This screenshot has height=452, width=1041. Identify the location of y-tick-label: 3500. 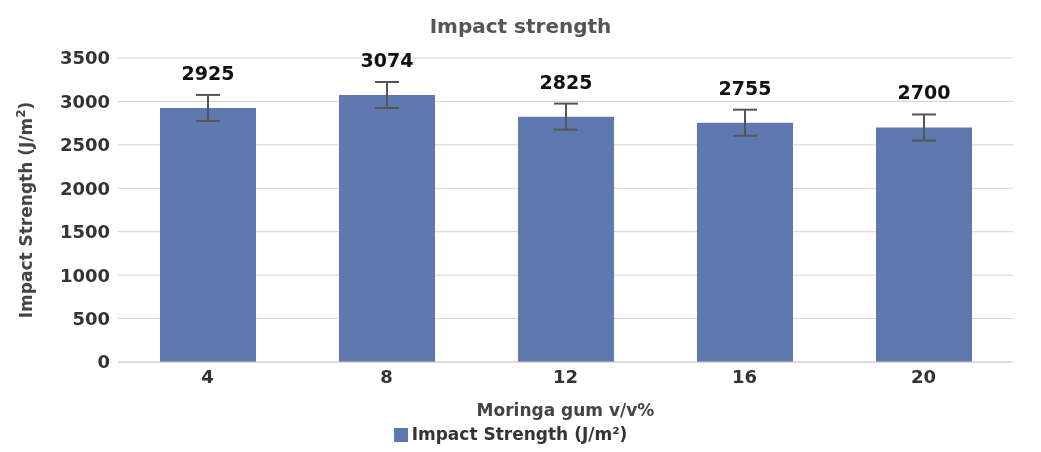
(84, 58).